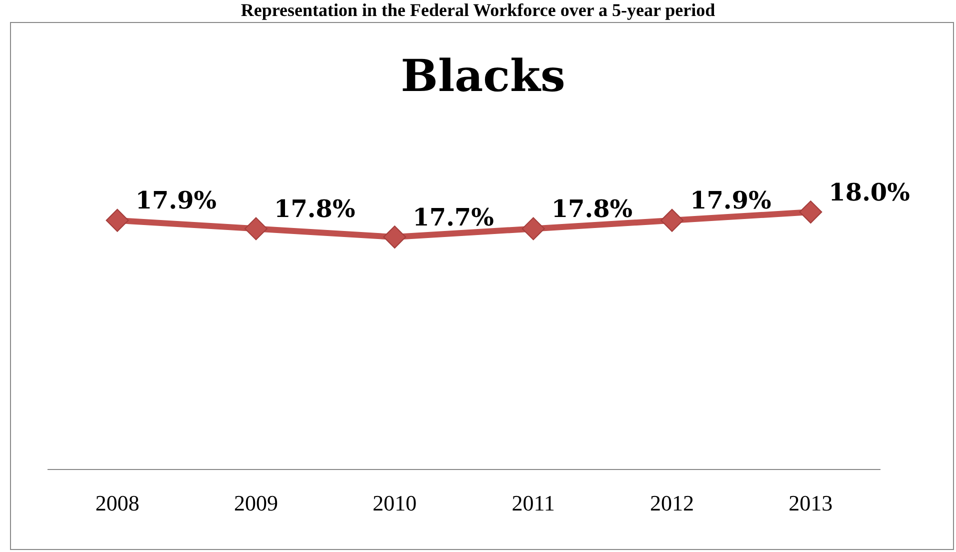  I want to click on chart-title: Blacks, so click(483, 76).